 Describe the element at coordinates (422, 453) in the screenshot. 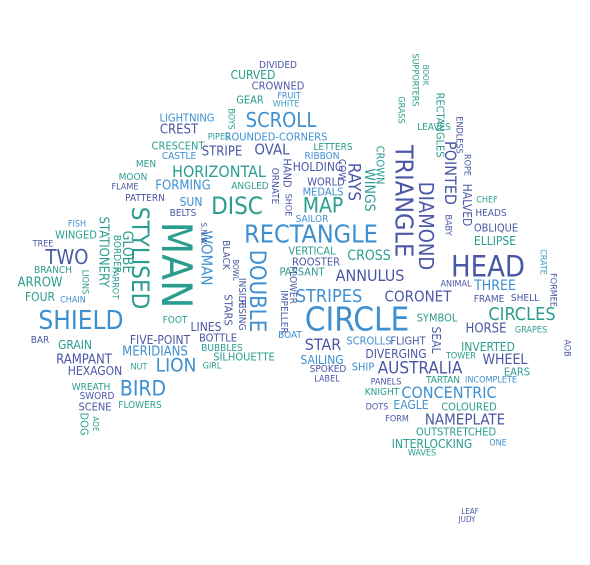

I see `word-waves: WAVES` at that location.